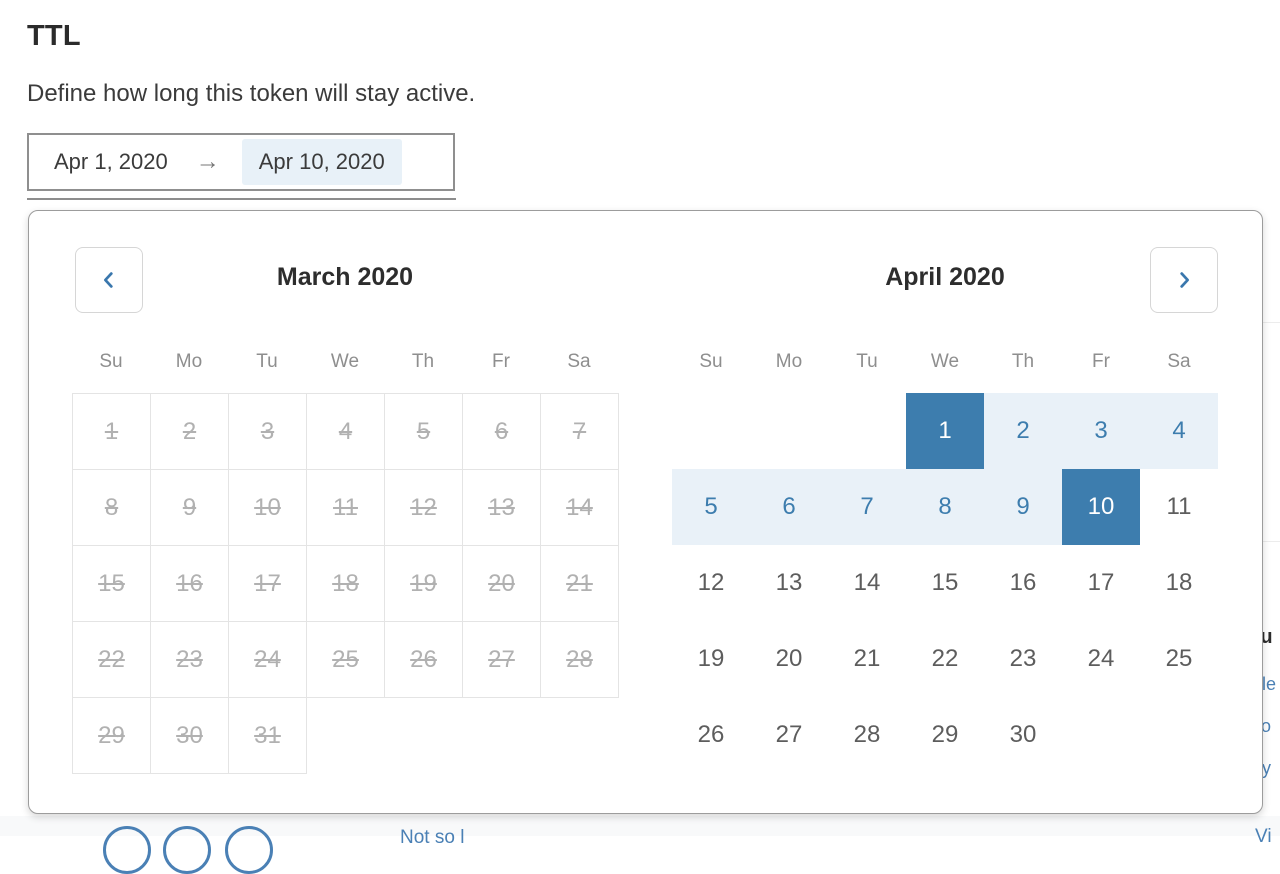 This screenshot has width=1280, height=874. What do you see at coordinates (111, 161) in the screenshot?
I see `start-date-field: Apr 1, 2020` at bounding box center [111, 161].